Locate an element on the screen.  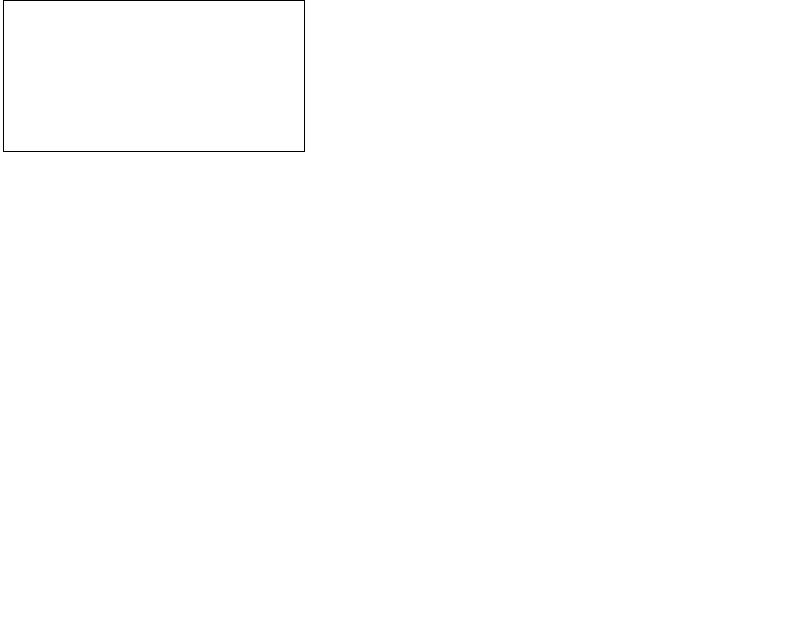
rbm-z-map-panel is located at coordinates (154, 76).